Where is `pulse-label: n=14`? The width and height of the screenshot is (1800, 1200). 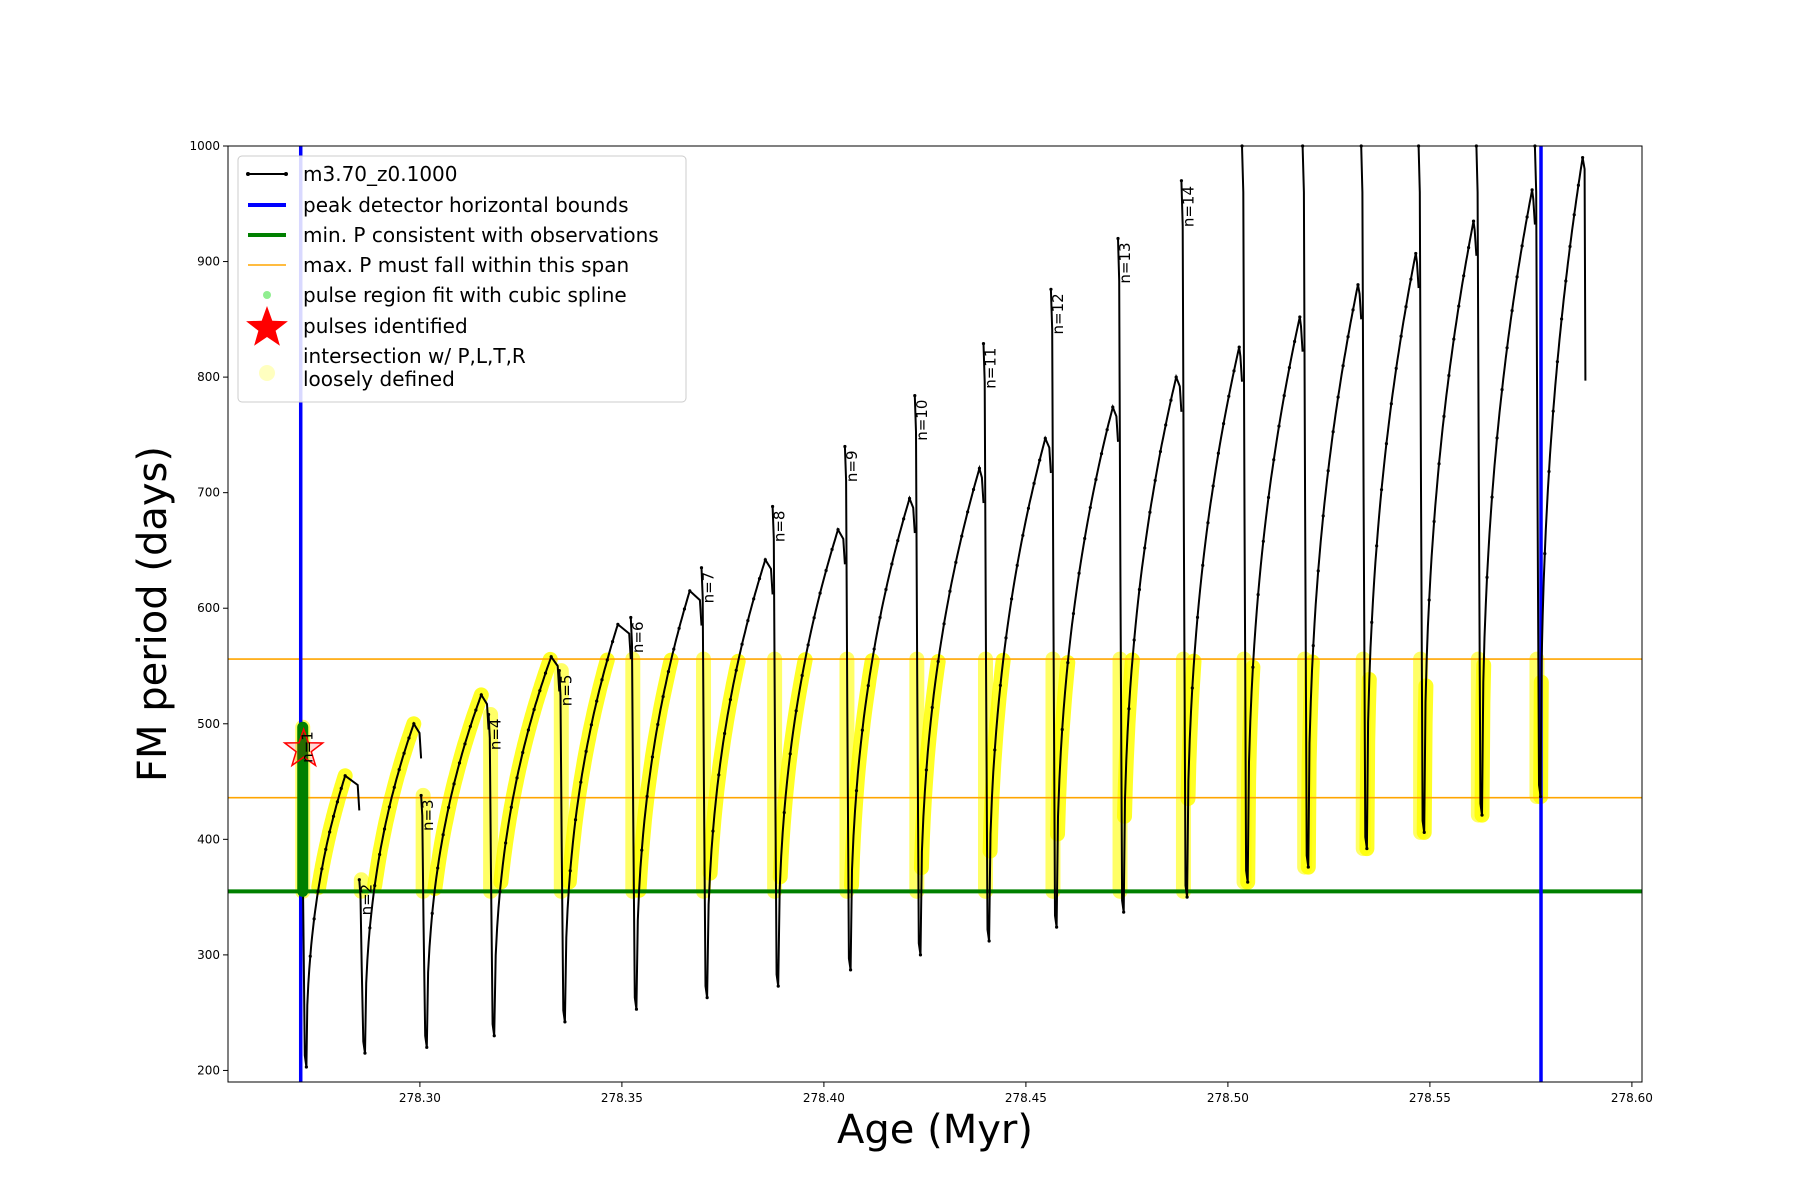 pulse-label: n=14 is located at coordinates (1188, 206).